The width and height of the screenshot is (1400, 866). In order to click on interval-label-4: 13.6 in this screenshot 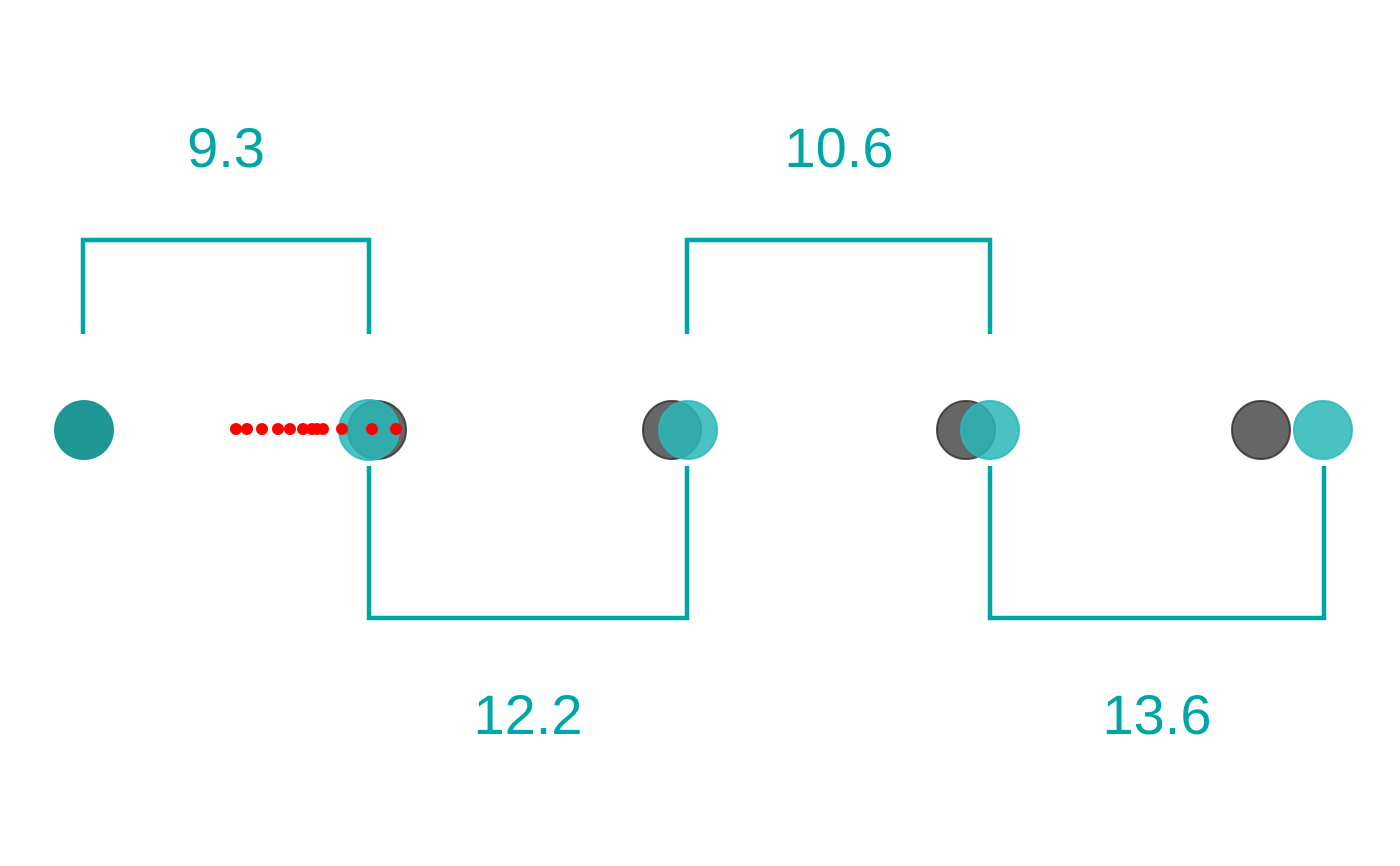, I will do `click(1157, 714)`.